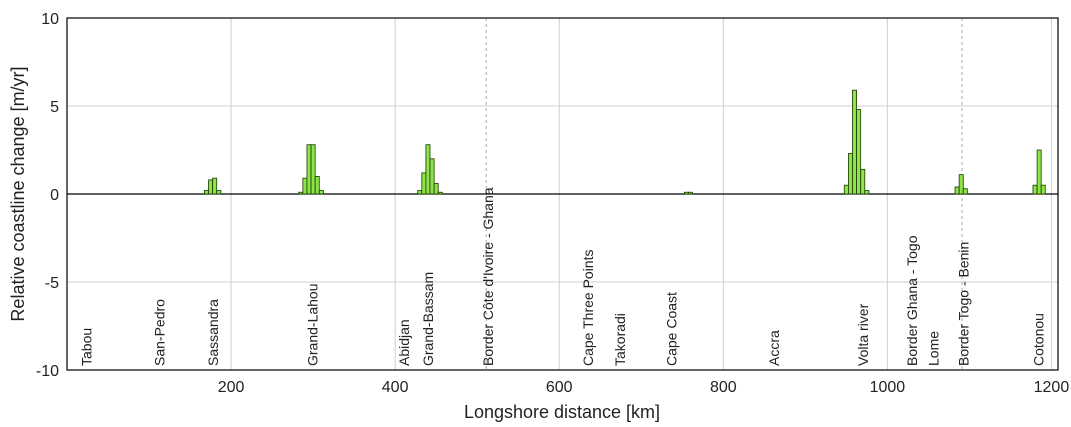 The image size is (1071, 427). Describe the element at coordinates (231, 387) in the screenshot. I see `x-tick-label: 200` at that location.